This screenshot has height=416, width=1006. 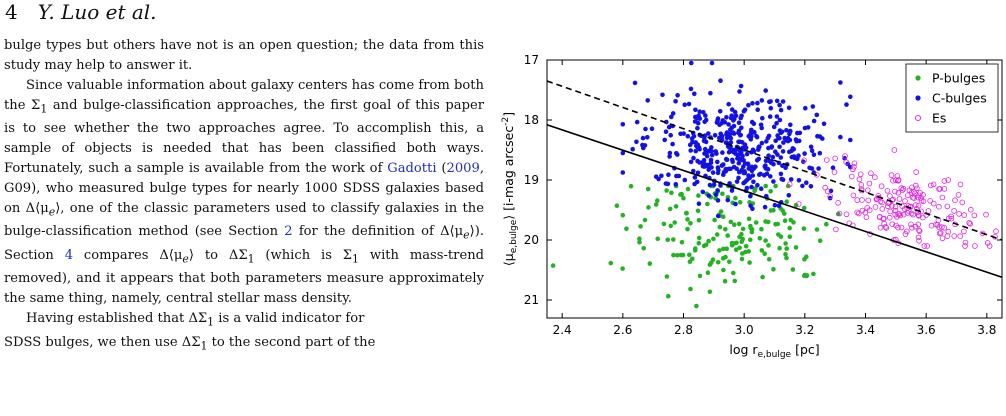 I want to click on citation-link-gadotti: Gadotti, so click(x=412, y=169).